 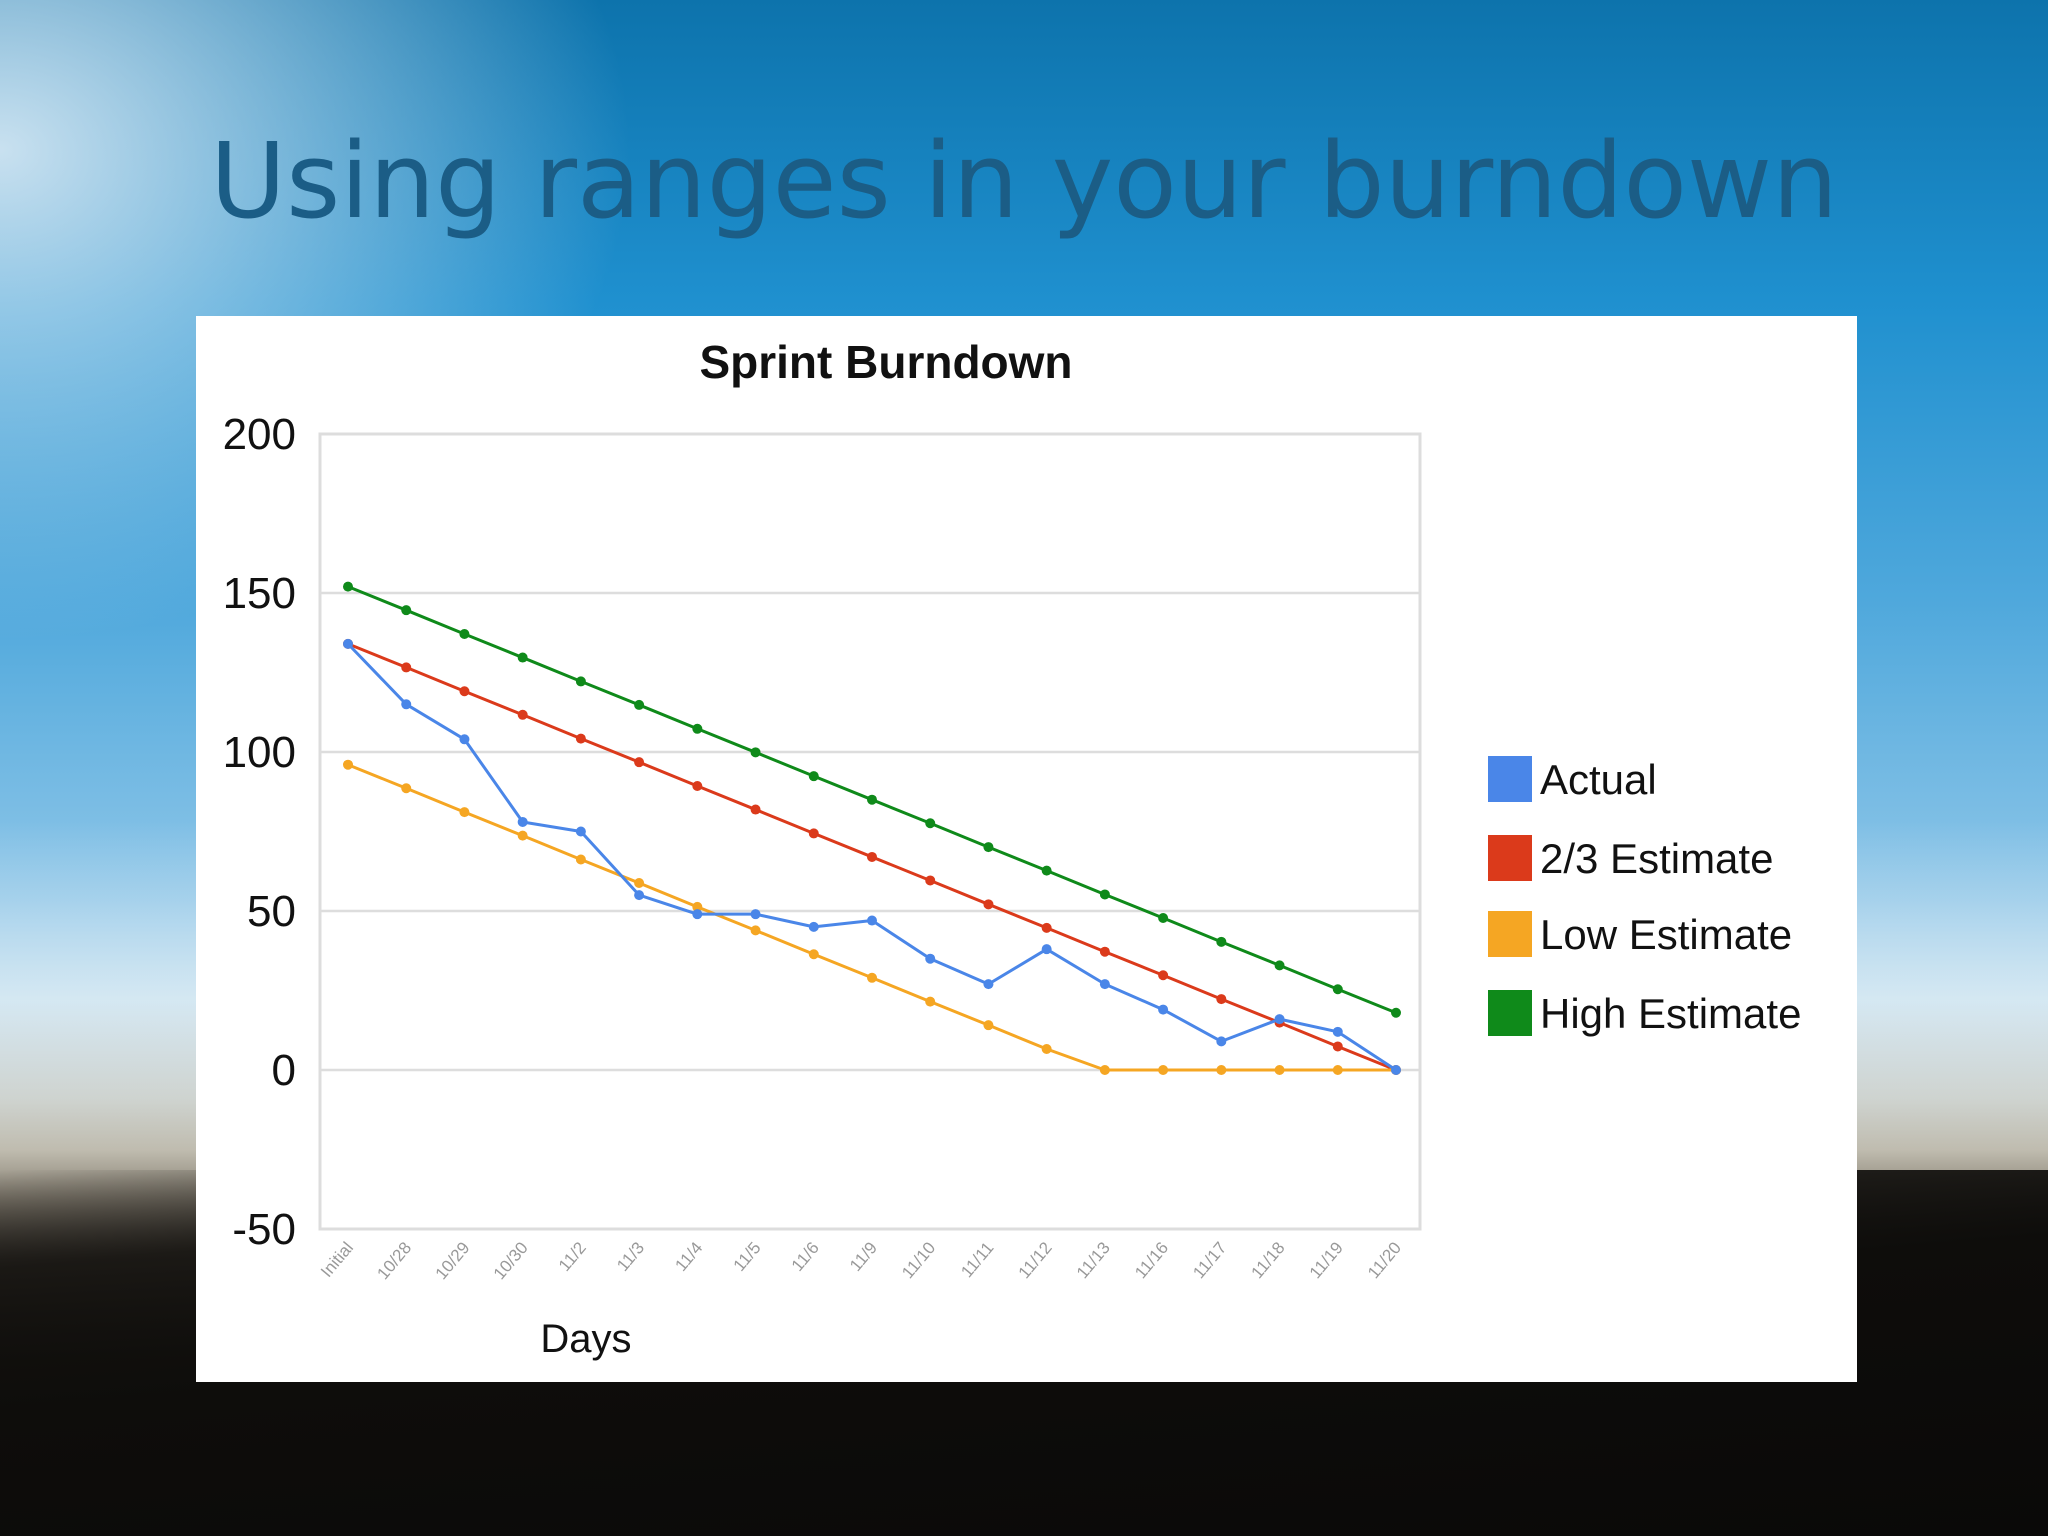 I want to click on x-tick-label: 10/29, so click(x=453, y=1260).